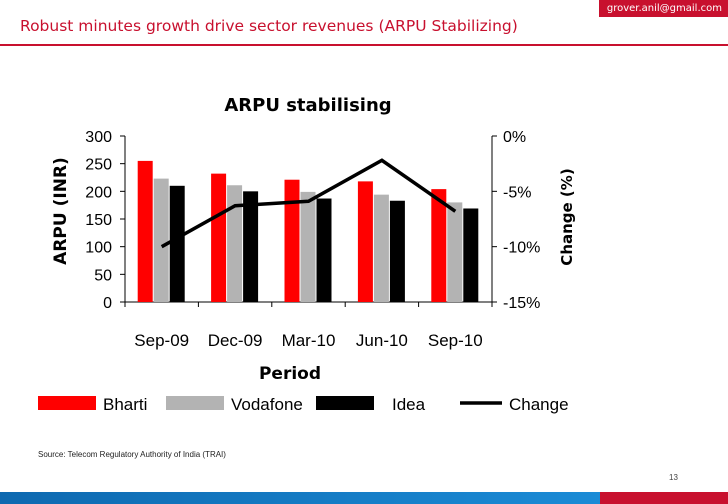 This screenshot has height=504, width=728. I want to click on legend-label-change: Change, so click(539, 404).